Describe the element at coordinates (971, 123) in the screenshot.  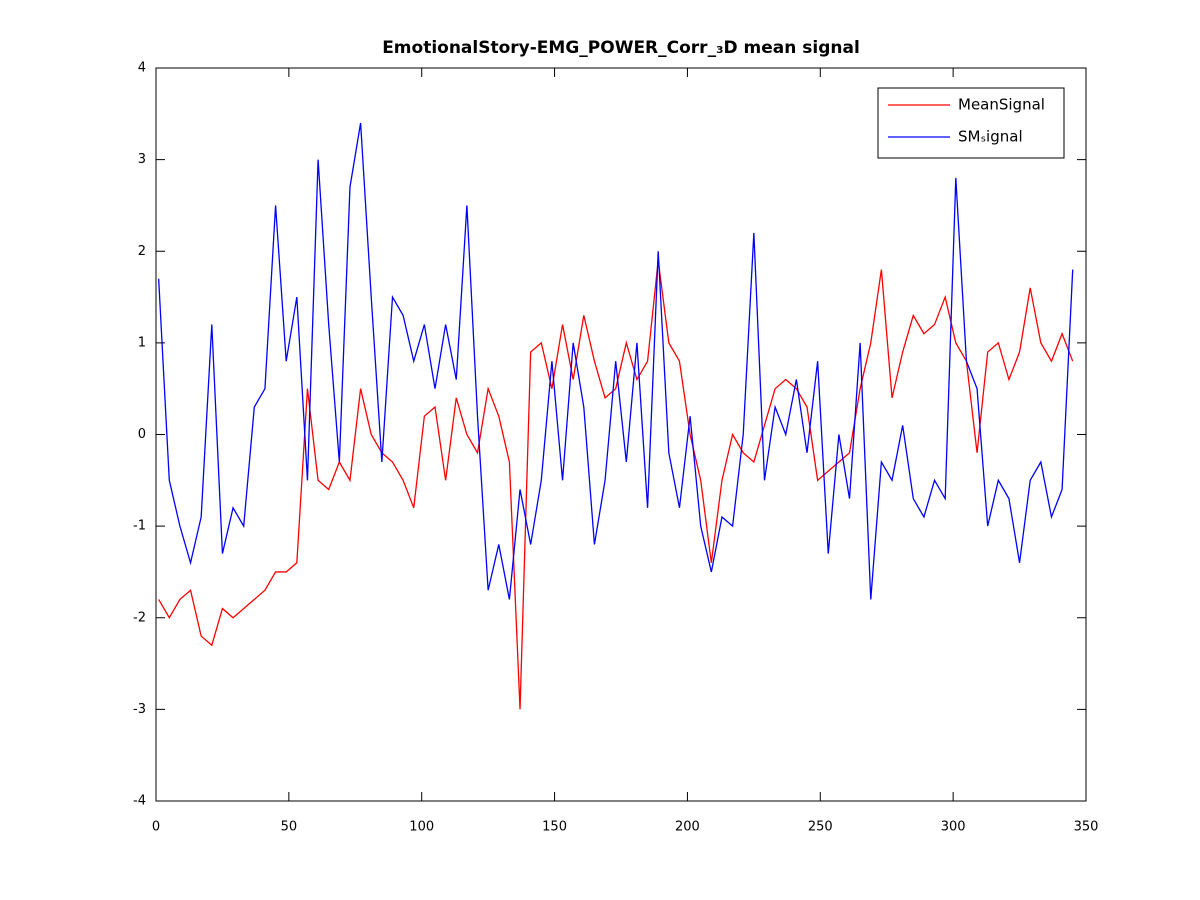
I see `legend` at that location.